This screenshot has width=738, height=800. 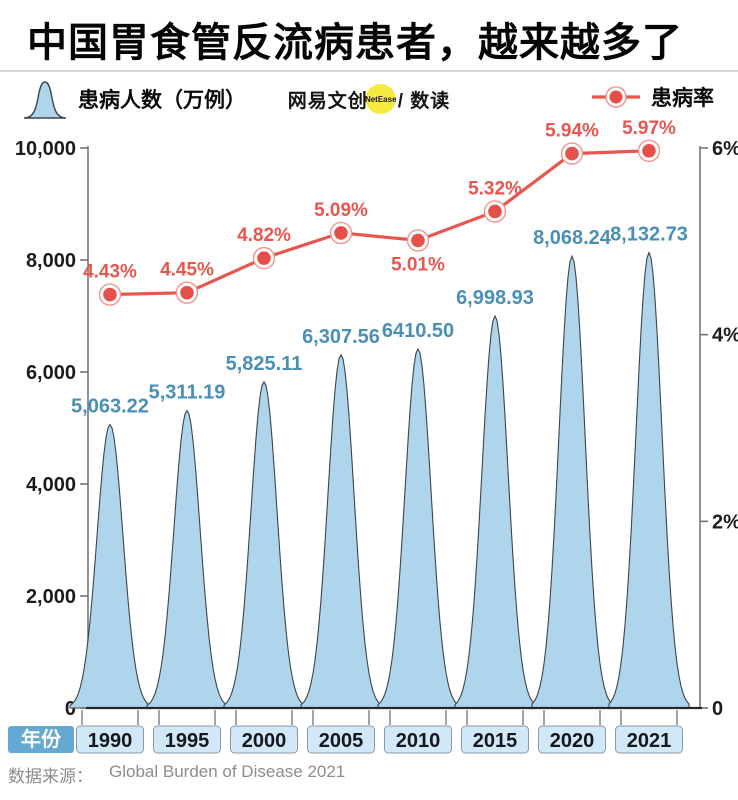 I want to click on rate-point-2021, so click(x=649, y=151).